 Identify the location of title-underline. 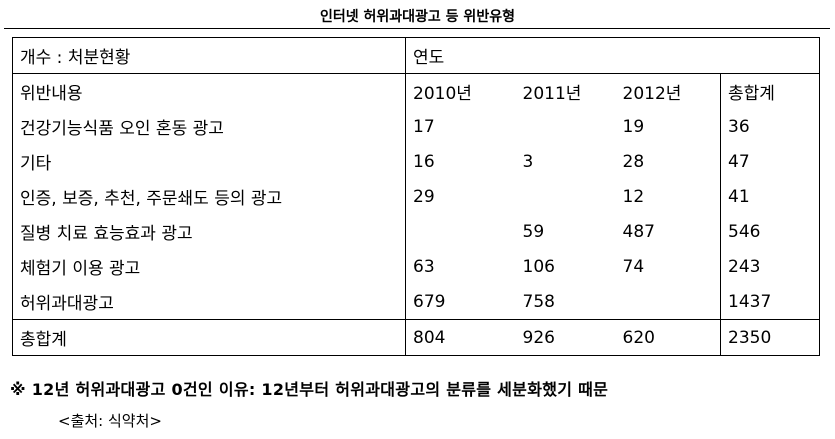
(417, 28).